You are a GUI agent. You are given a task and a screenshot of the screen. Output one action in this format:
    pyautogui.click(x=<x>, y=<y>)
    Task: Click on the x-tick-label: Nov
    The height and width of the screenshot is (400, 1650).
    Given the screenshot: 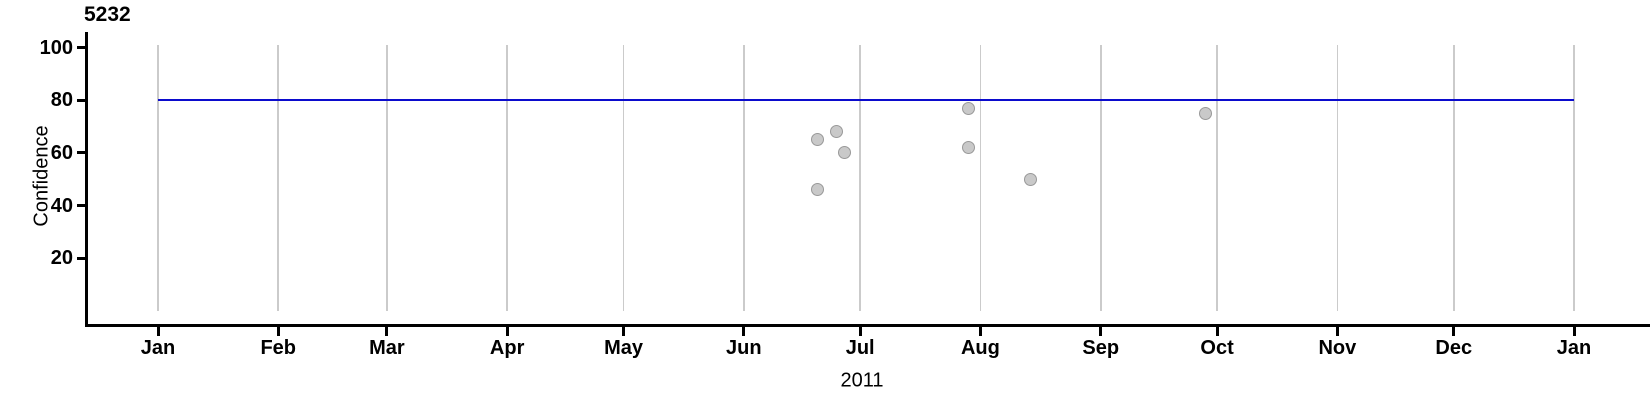 What is the action you would take?
    pyautogui.click(x=1337, y=348)
    